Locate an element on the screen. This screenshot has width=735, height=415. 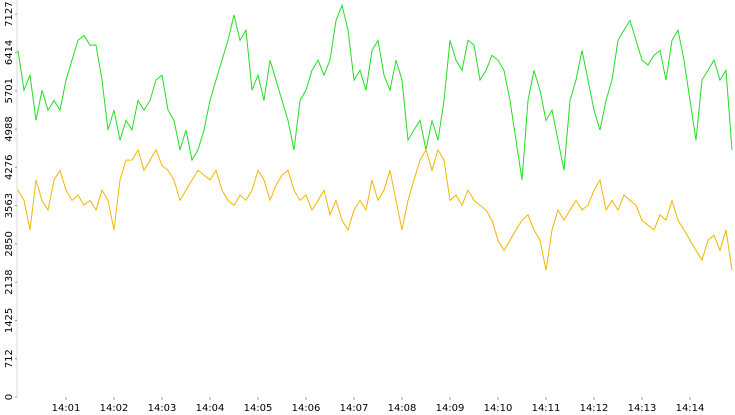
y-tick-label: 0 is located at coordinates (9, 397).